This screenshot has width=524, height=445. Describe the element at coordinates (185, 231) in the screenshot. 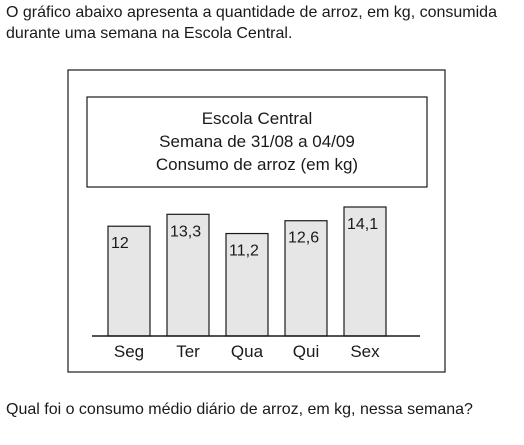

I see `data-label-ter: 13,3` at that location.